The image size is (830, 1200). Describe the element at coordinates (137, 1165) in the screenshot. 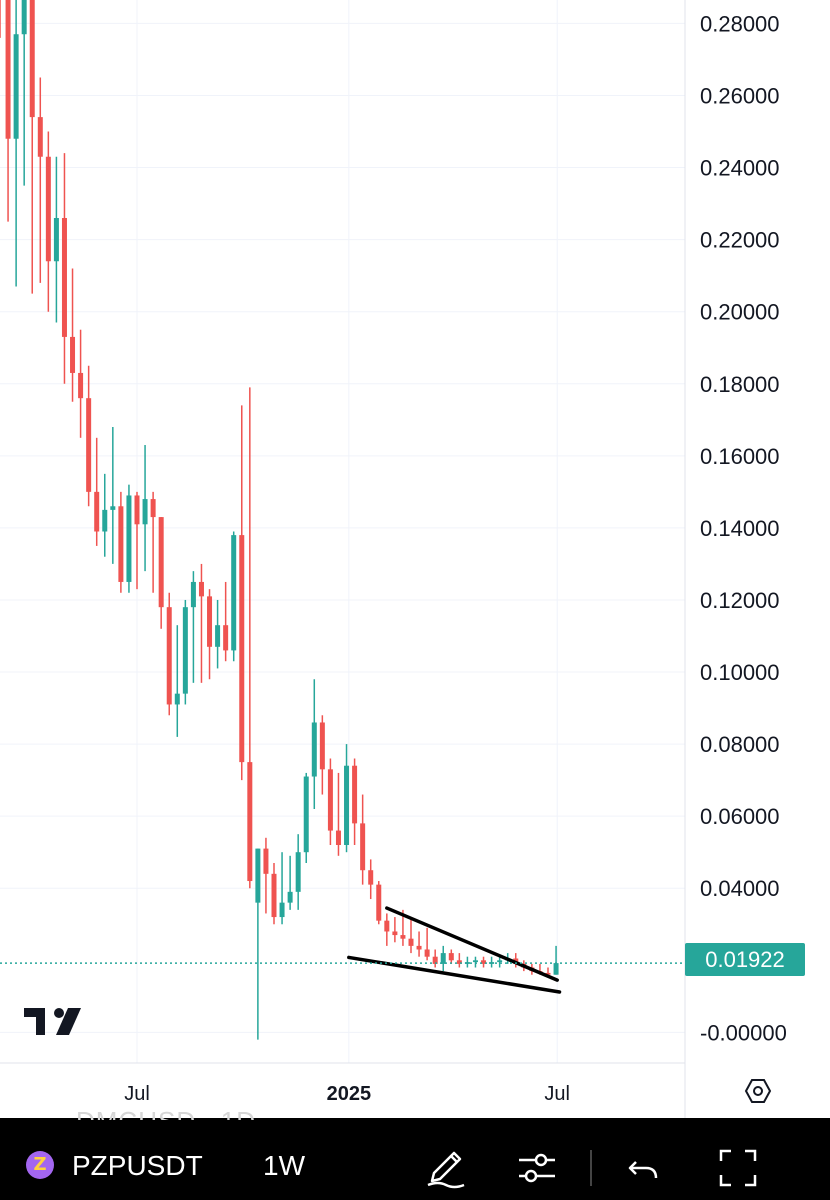

I see `symbol-label: PZPUSDT` at that location.